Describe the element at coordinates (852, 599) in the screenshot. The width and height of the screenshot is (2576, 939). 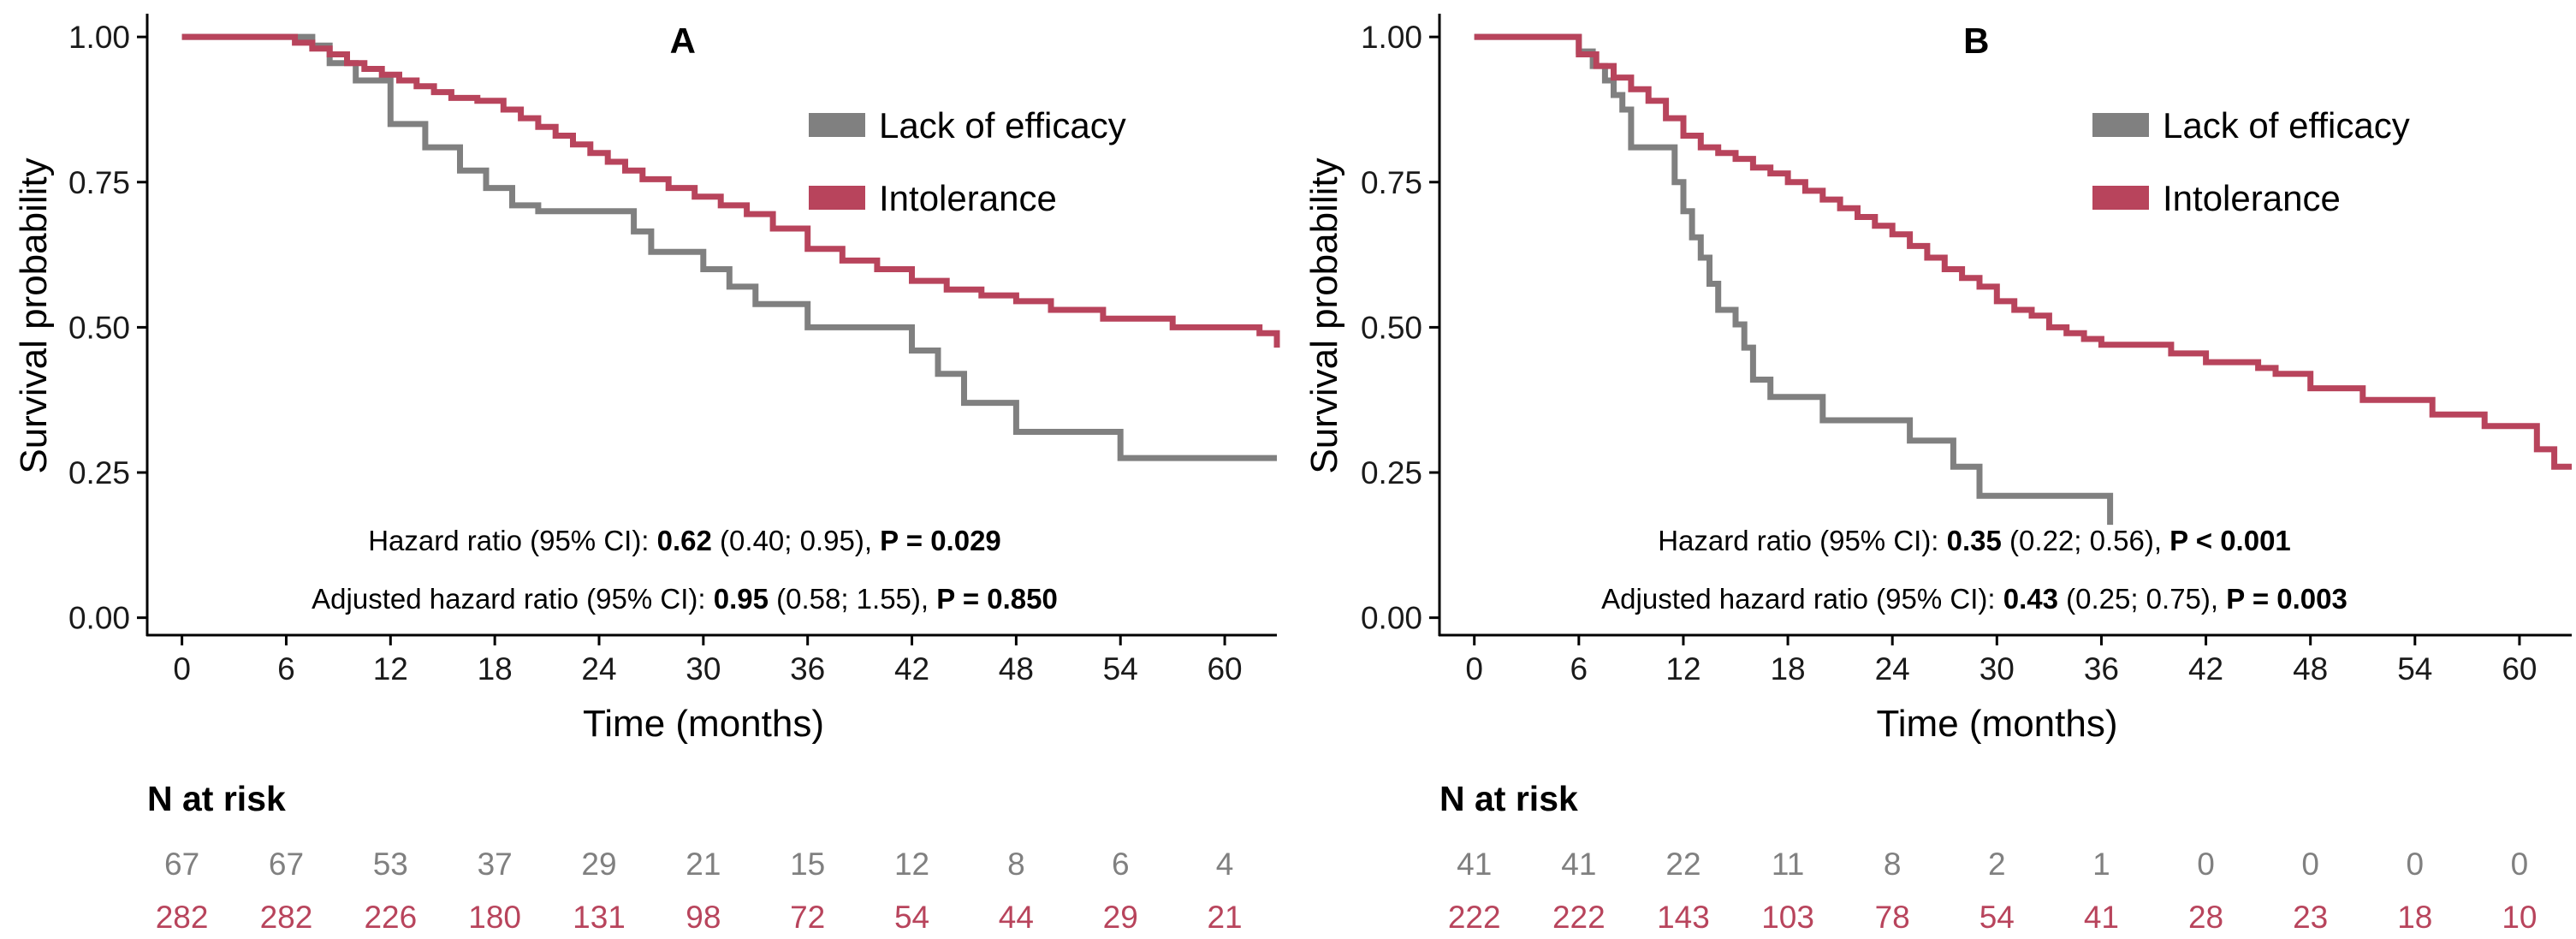
I see `annotation-text: (0.58; 1.55),` at that location.